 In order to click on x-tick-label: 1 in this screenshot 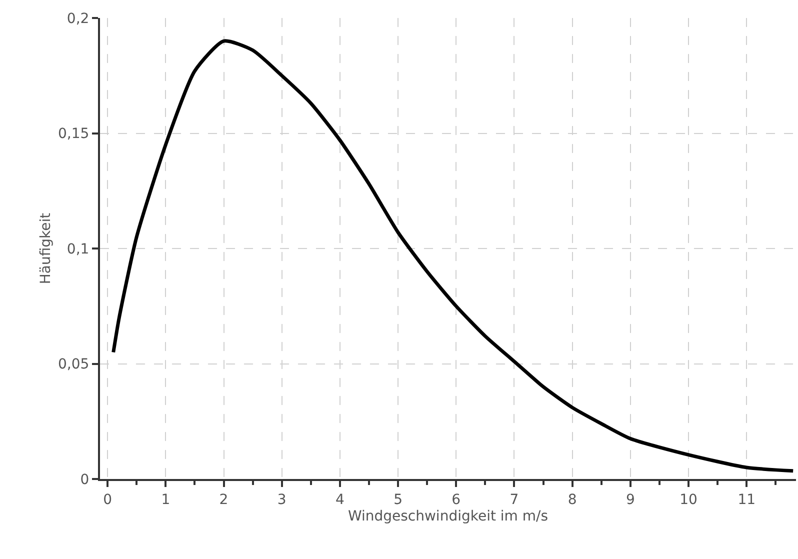, I will do `click(165, 500)`.